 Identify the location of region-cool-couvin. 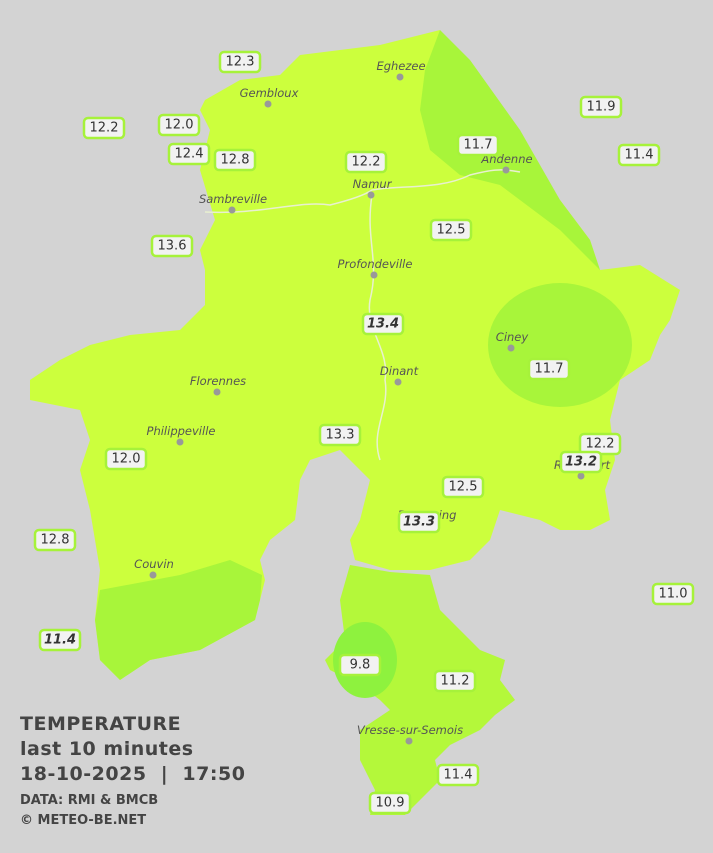
(178, 620).